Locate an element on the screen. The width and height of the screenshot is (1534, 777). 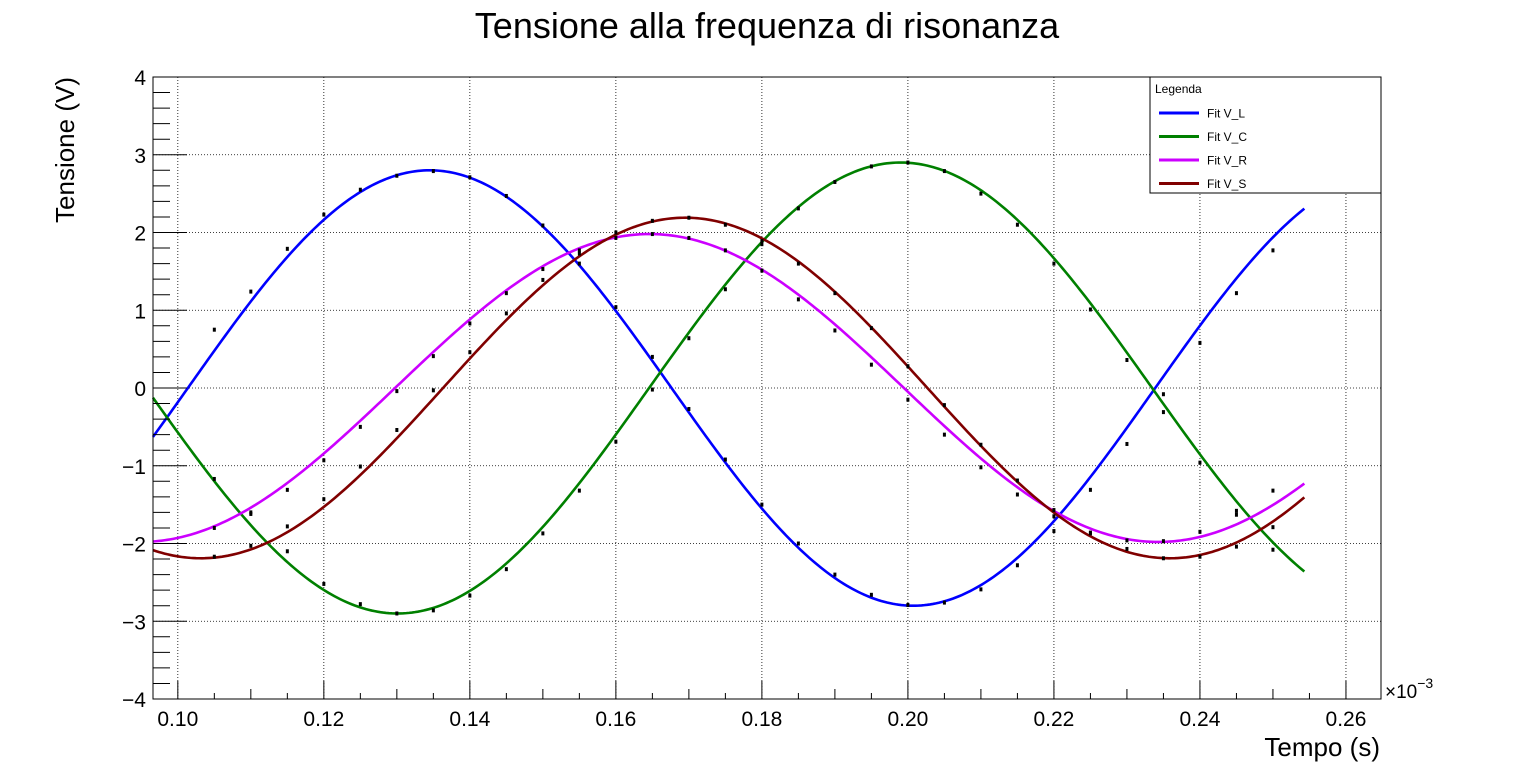
x-tick-label: 0.10 is located at coordinates (177, 719).